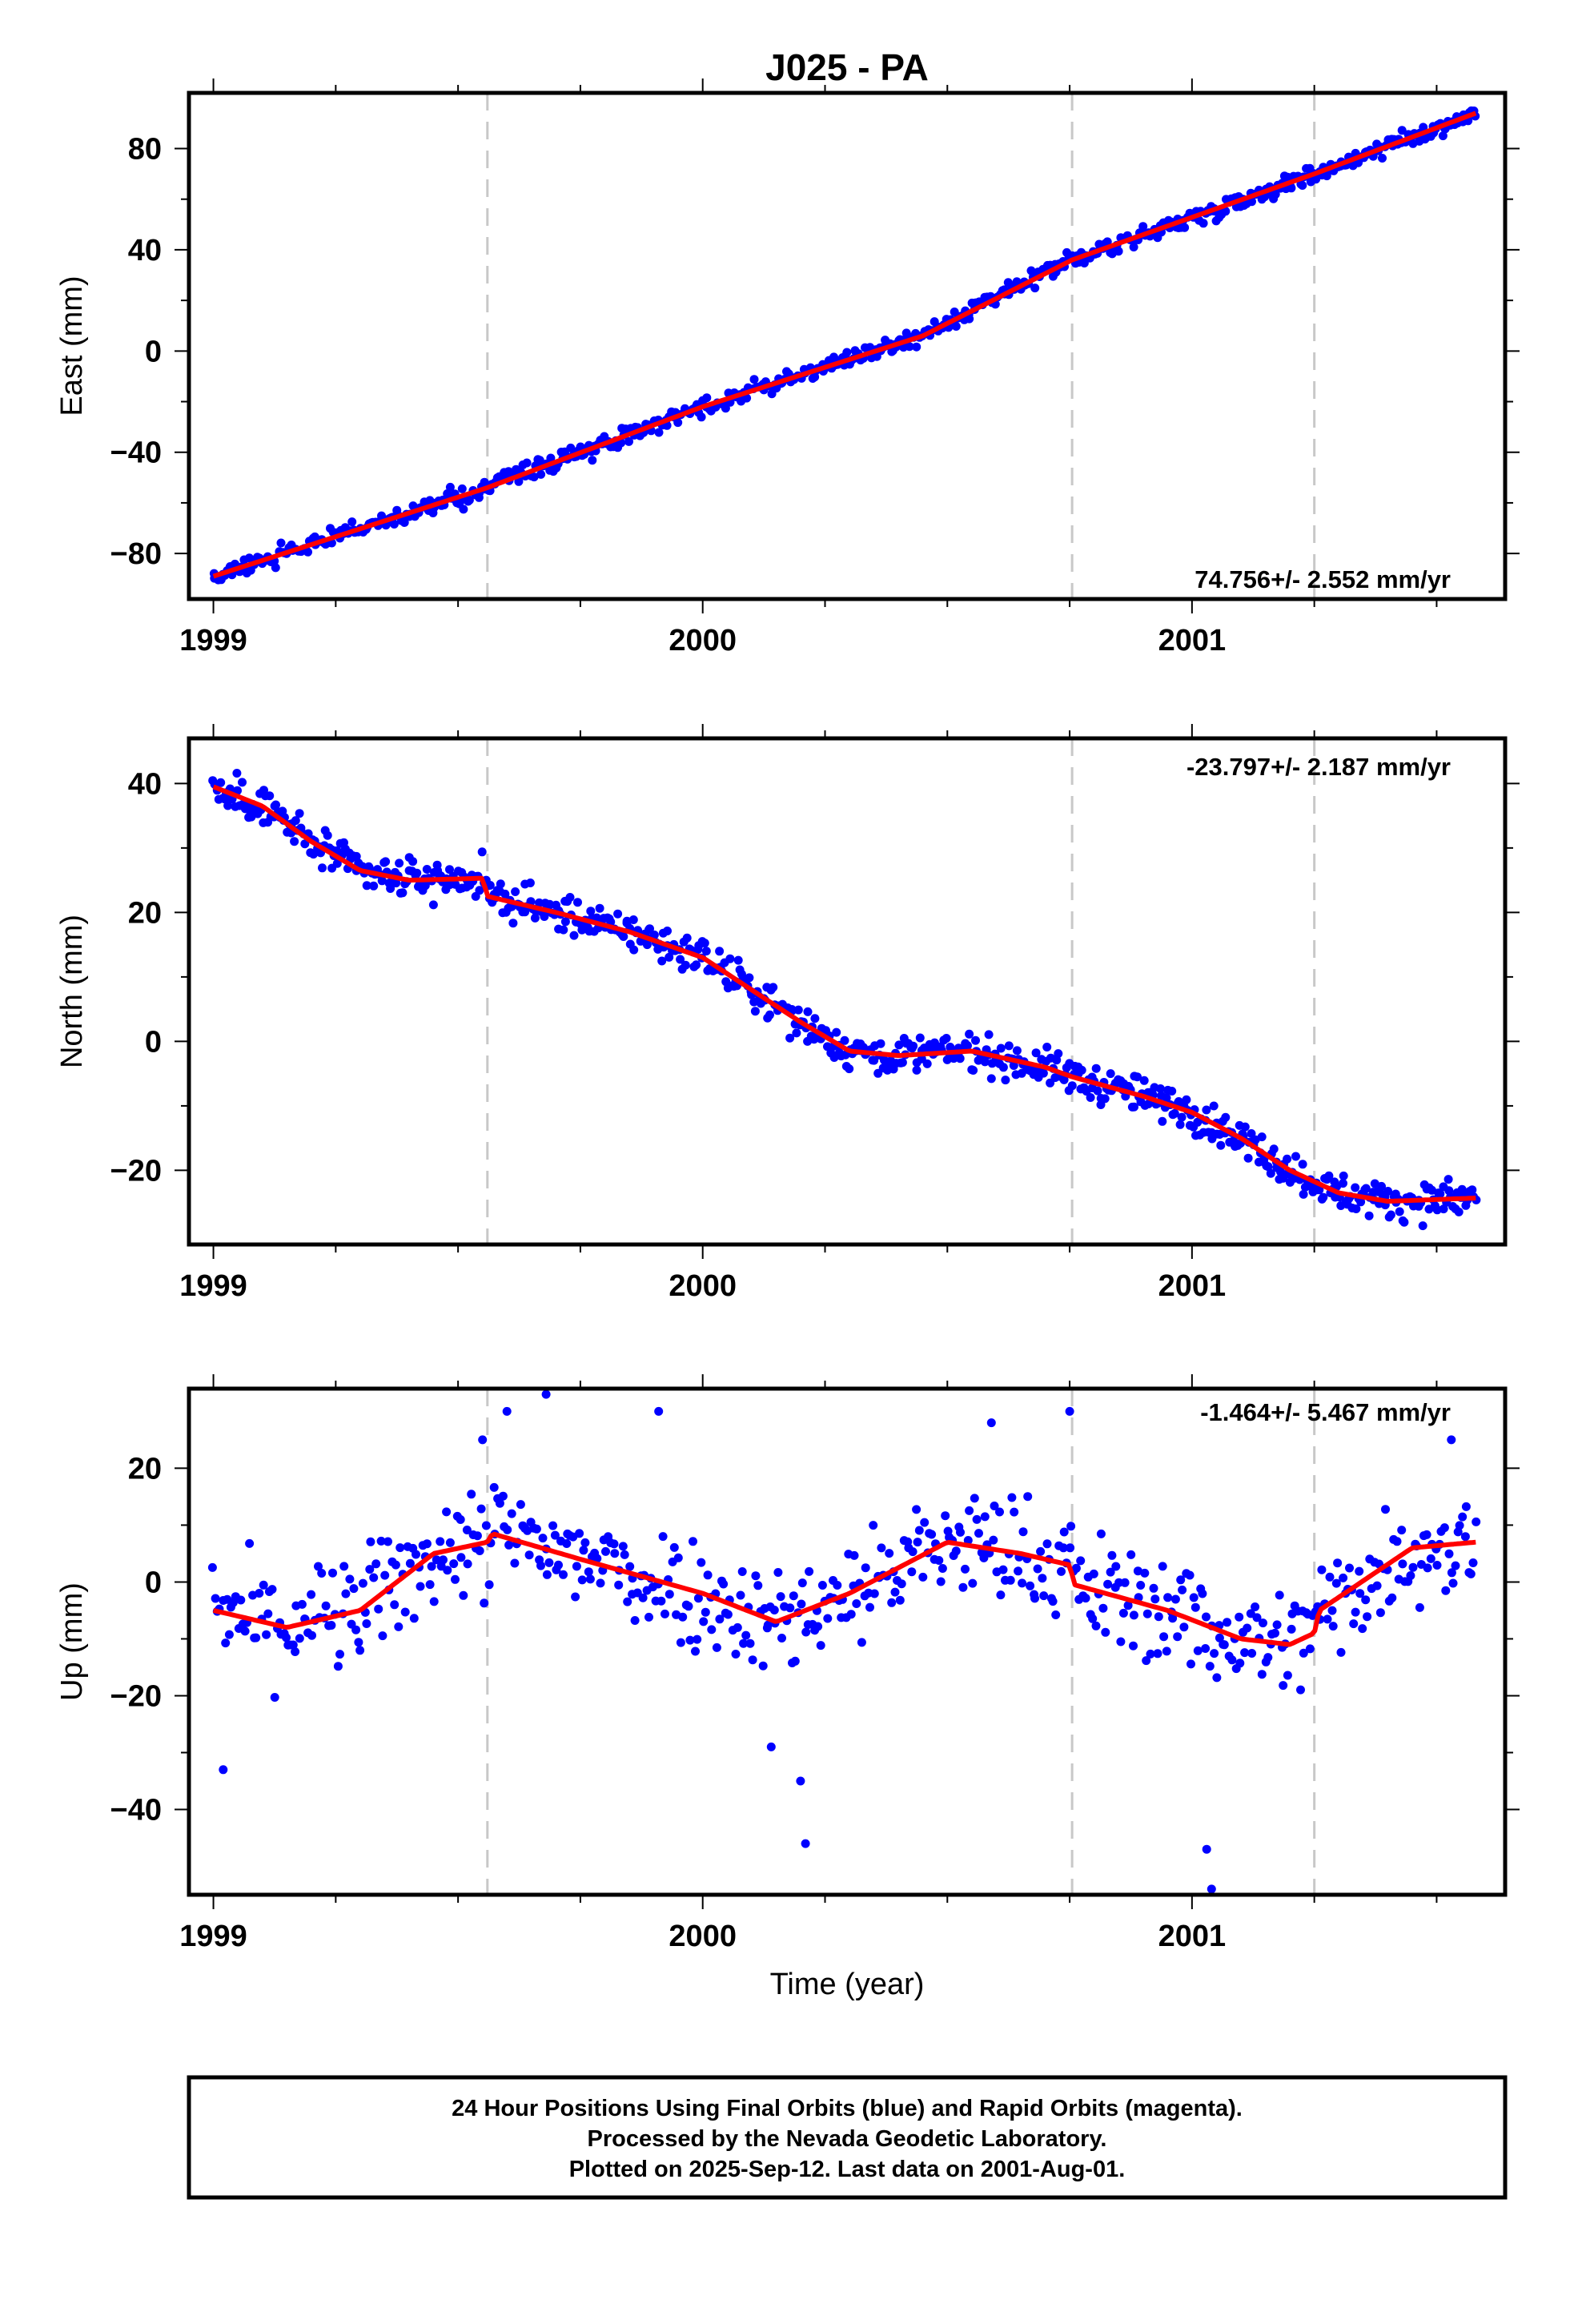  What do you see at coordinates (1192, 640) in the screenshot?
I see `x-tick-label: 2001` at bounding box center [1192, 640].